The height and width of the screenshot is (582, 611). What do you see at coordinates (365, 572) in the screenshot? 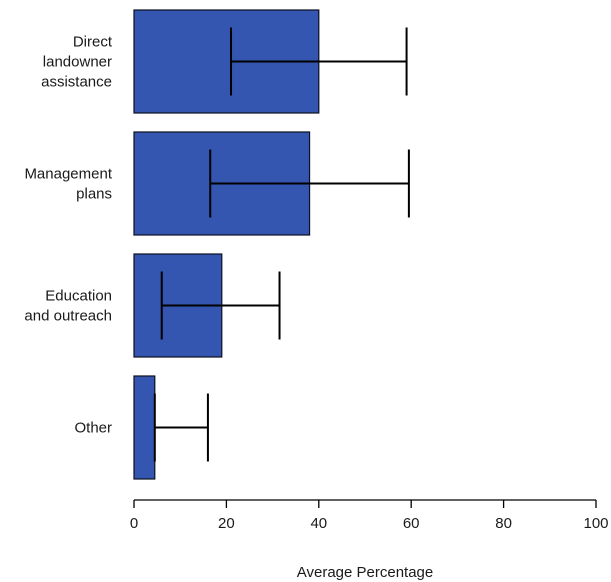
I see `x-axis-title: Average Percentage` at bounding box center [365, 572].